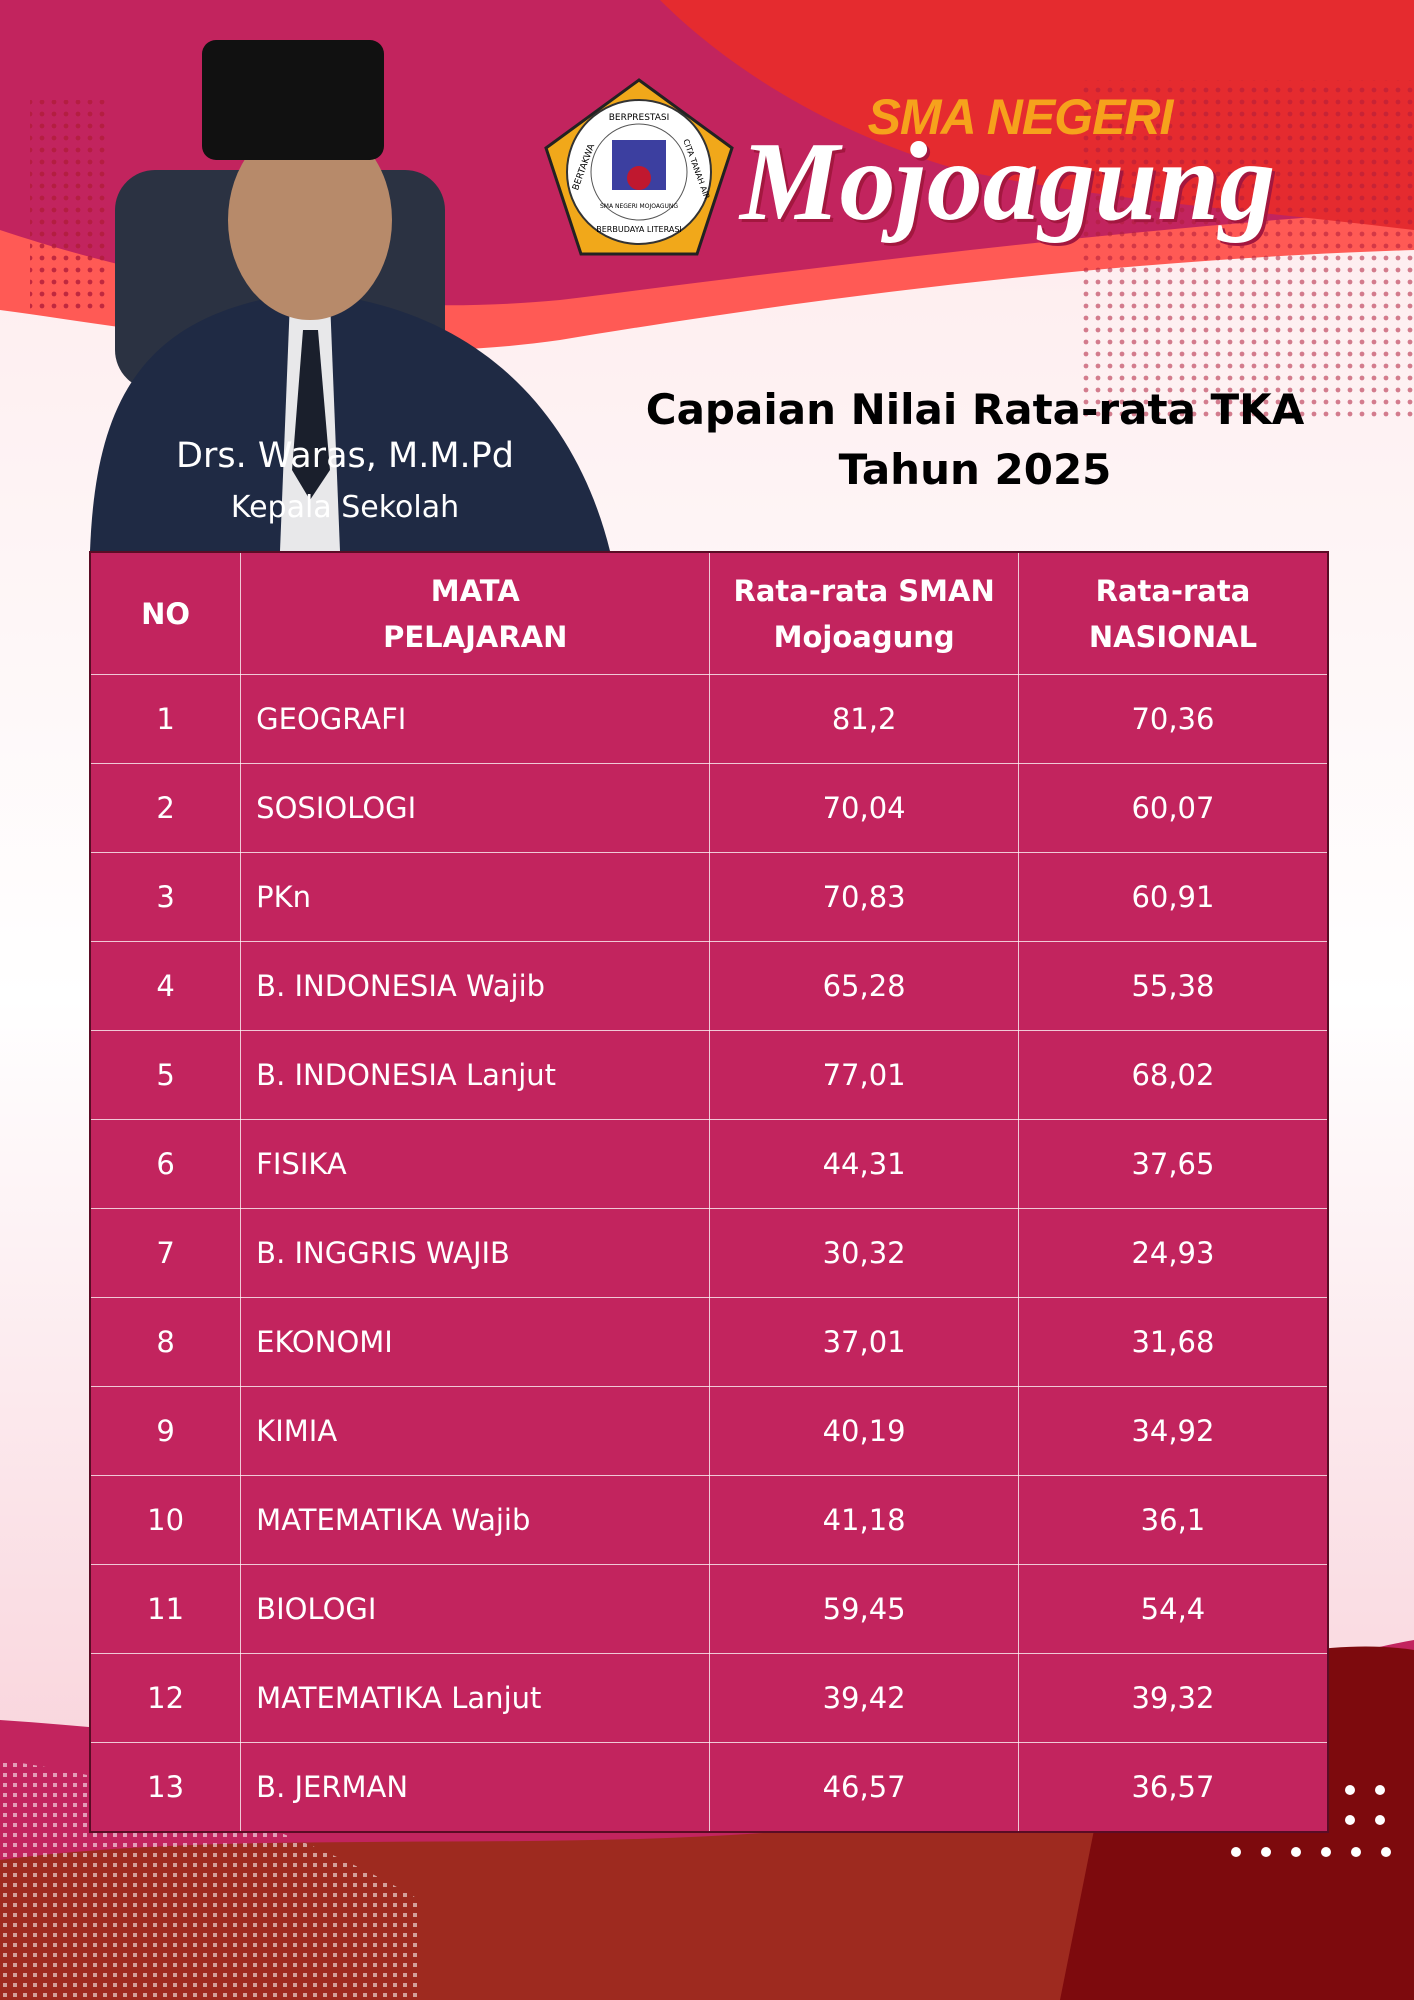  Describe the element at coordinates (864, 1520) in the screenshot. I see `table-cell: 41,18` at that location.